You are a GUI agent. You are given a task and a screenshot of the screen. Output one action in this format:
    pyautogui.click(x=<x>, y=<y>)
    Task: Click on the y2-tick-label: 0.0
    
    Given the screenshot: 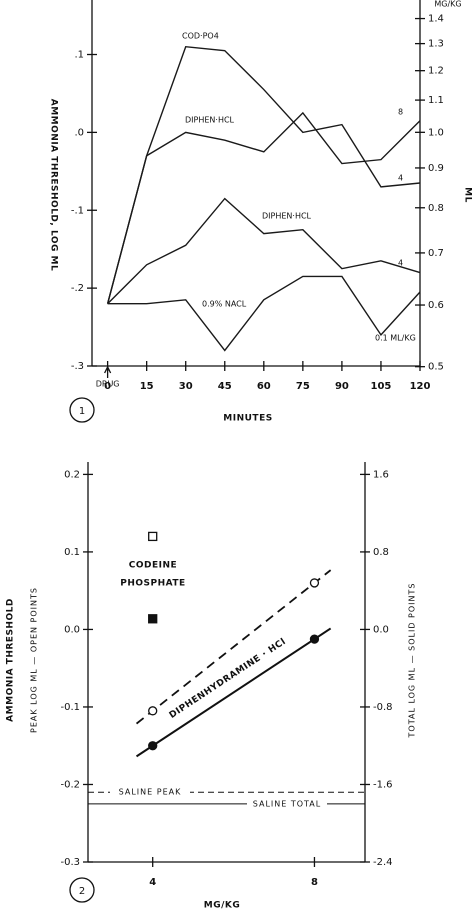 What is the action you would take?
    pyautogui.click(x=381, y=629)
    